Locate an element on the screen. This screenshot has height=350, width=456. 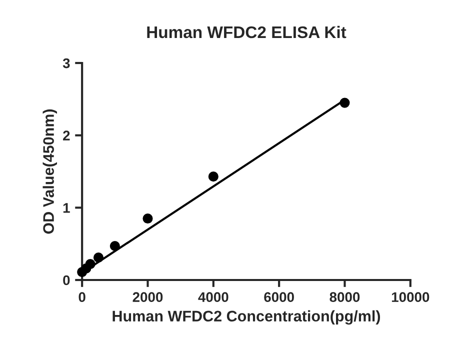
x-tick-label: 6000 is located at coordinates (279, 297).